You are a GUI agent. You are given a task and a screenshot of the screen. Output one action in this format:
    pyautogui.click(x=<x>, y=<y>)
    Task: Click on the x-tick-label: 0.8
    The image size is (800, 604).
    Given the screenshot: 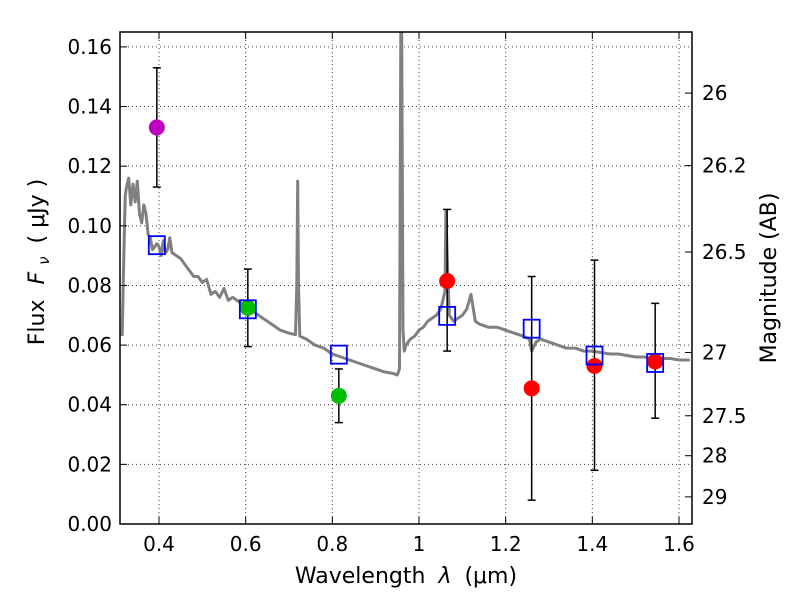 What is the action you would take?
    pyautogui.click(x=332, y=544)
    